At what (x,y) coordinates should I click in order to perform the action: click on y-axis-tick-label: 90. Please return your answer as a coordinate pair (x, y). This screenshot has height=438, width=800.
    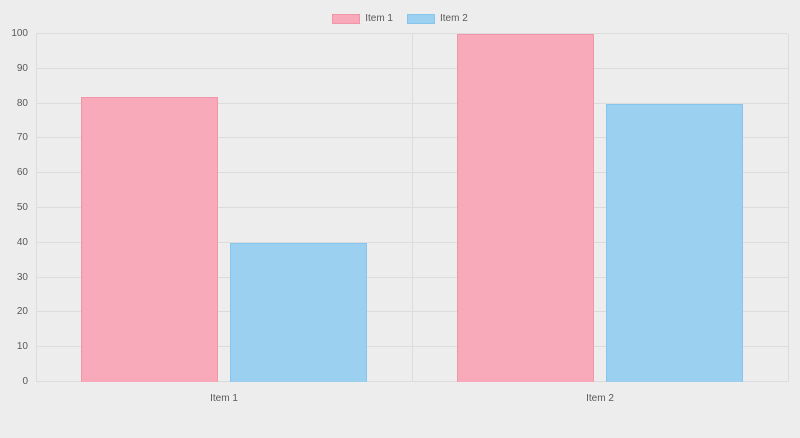
    Looking at the image, I should click on (22, 68).